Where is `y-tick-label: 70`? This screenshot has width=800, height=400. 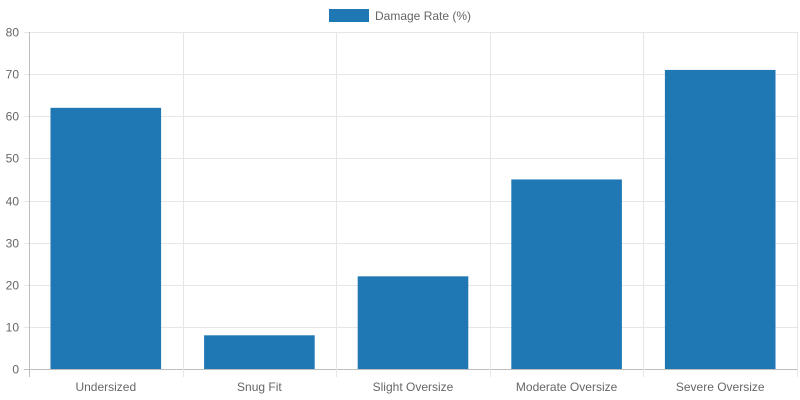
y-tick-label: 70 is located at coordinates (13, 75).